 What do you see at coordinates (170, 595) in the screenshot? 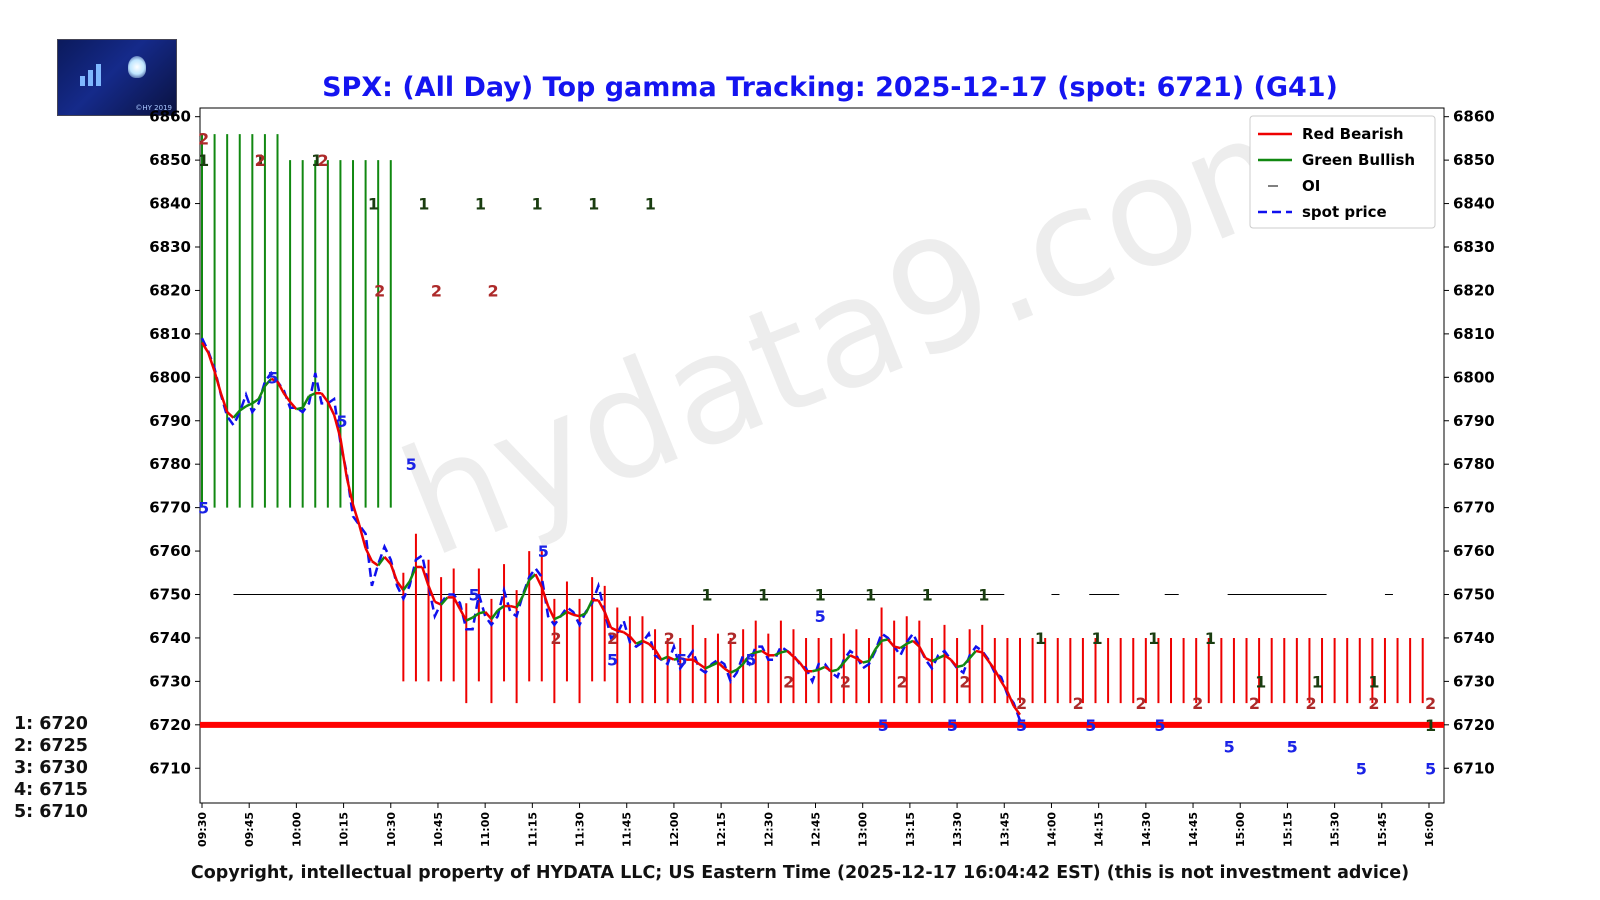
I see `y-tick-label-left: 6750` at bounding box center [170, 595].